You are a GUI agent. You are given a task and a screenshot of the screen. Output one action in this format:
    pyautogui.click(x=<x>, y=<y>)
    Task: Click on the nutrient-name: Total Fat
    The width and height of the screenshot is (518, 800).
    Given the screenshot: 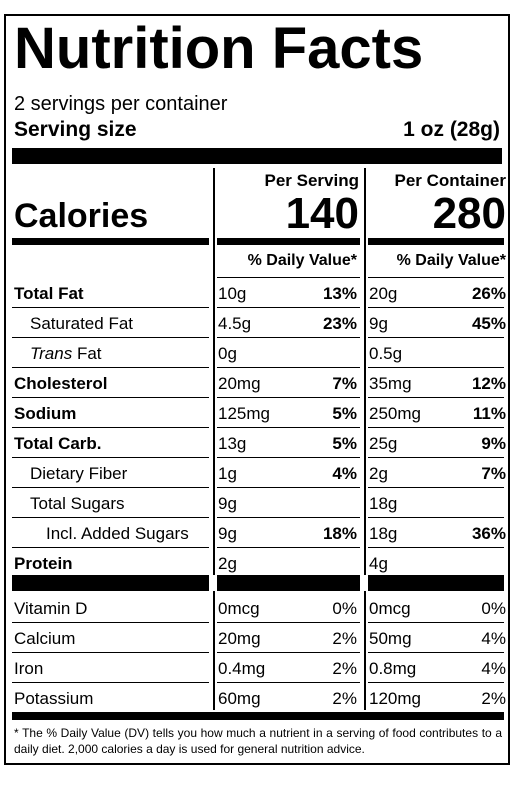 What is the action you would take?
    pyautogui.click(x=49, y=293)
    